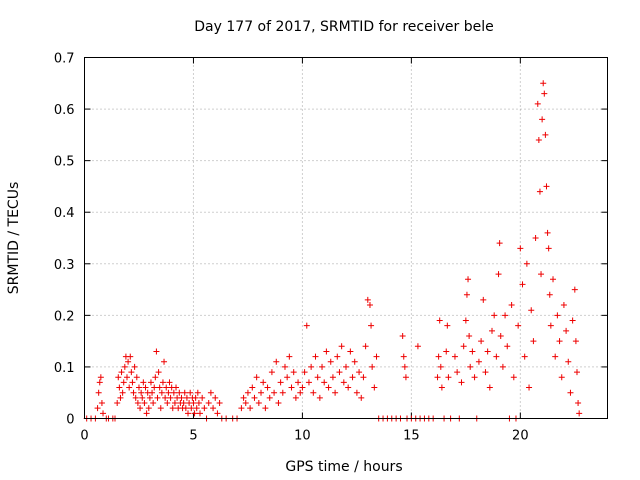 The image size is (640, 480). I want to click on y-tick-label: 0.3, so click(64, 265).